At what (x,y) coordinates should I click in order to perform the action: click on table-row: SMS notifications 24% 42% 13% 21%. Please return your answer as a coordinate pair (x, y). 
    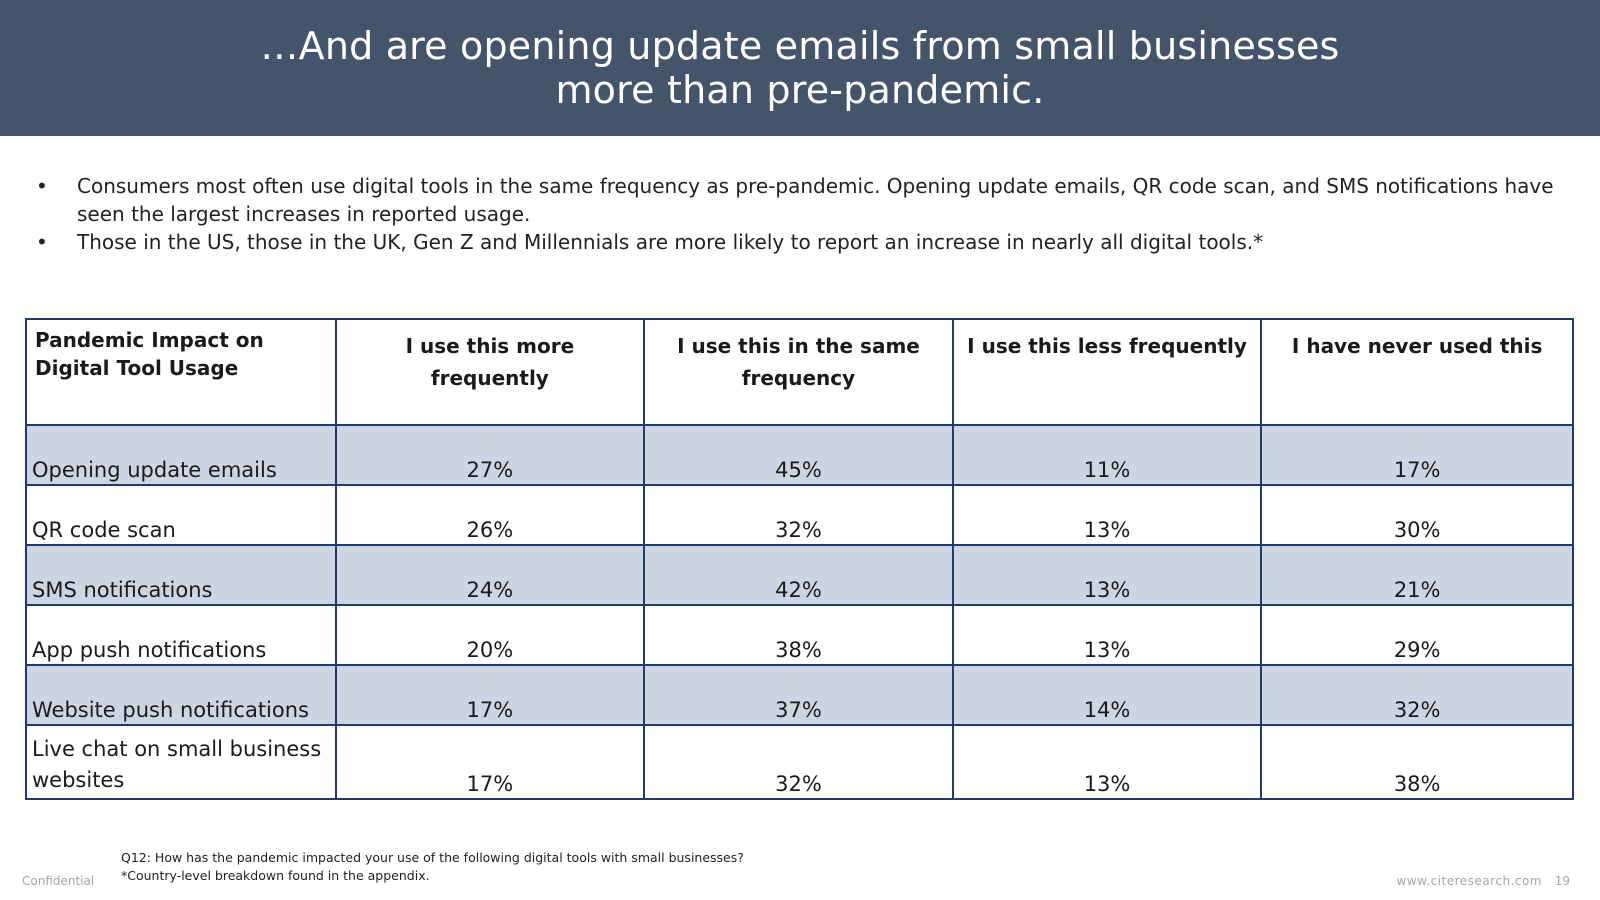
    Looking at the image, I should click on (799, 575).